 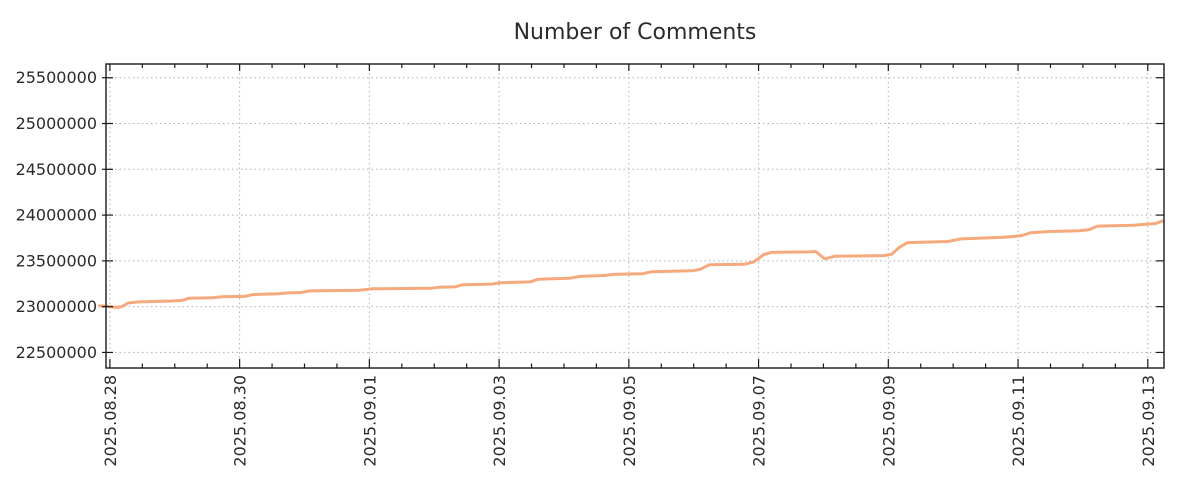 What do you see at coordinates (888, 421) in the screenshot?
I see `x-tick-label: 2025.09.09` at bounding box center [888, 421].